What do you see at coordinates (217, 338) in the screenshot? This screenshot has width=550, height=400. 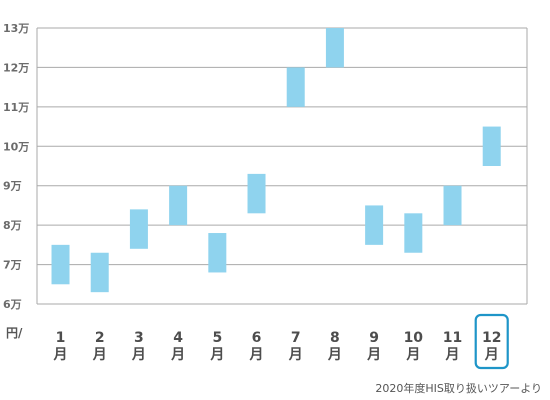 I see `month-number-label: 5` at bounding box center [217, 338].